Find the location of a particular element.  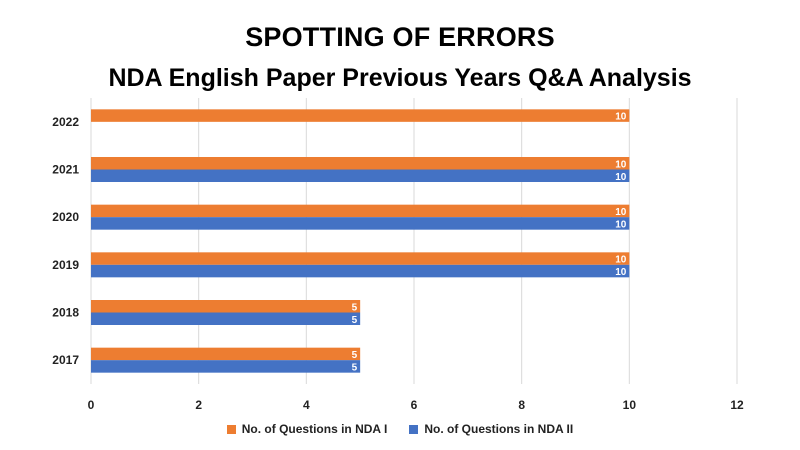

x-tick-label: 2 is located at coordinates (198, 405).